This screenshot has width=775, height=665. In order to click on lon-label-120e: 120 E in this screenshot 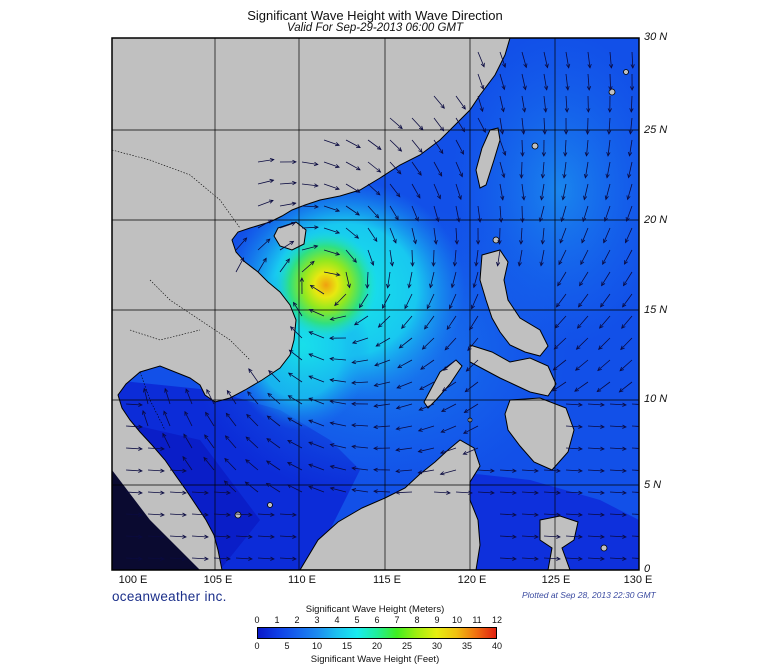, I will do `click(472, 580)`.